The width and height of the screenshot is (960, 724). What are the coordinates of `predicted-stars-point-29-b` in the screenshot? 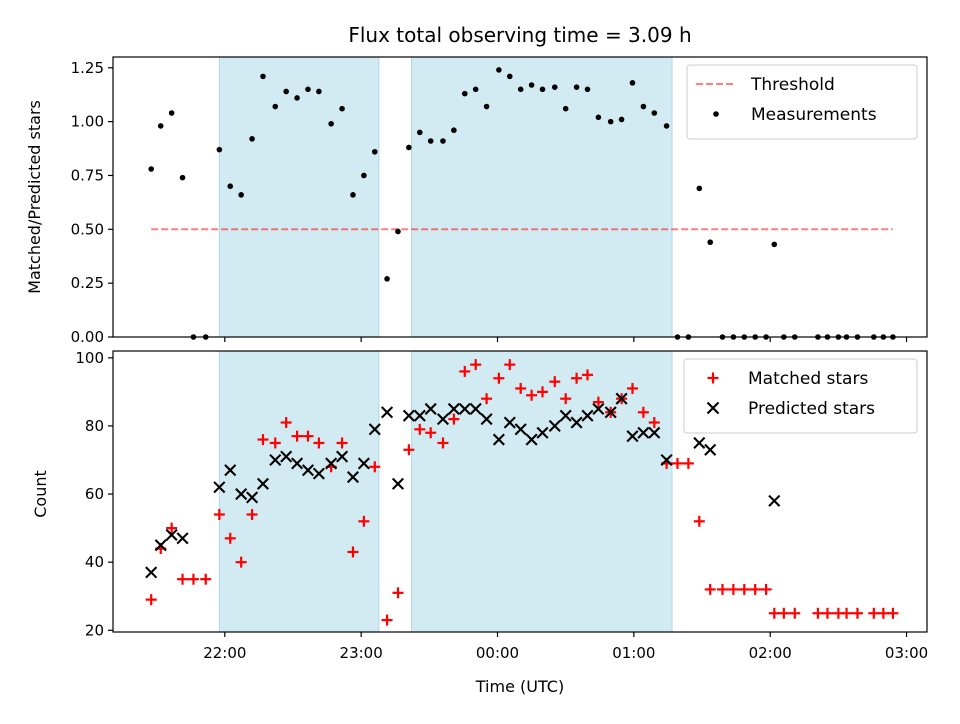 It's located at (486, 419).